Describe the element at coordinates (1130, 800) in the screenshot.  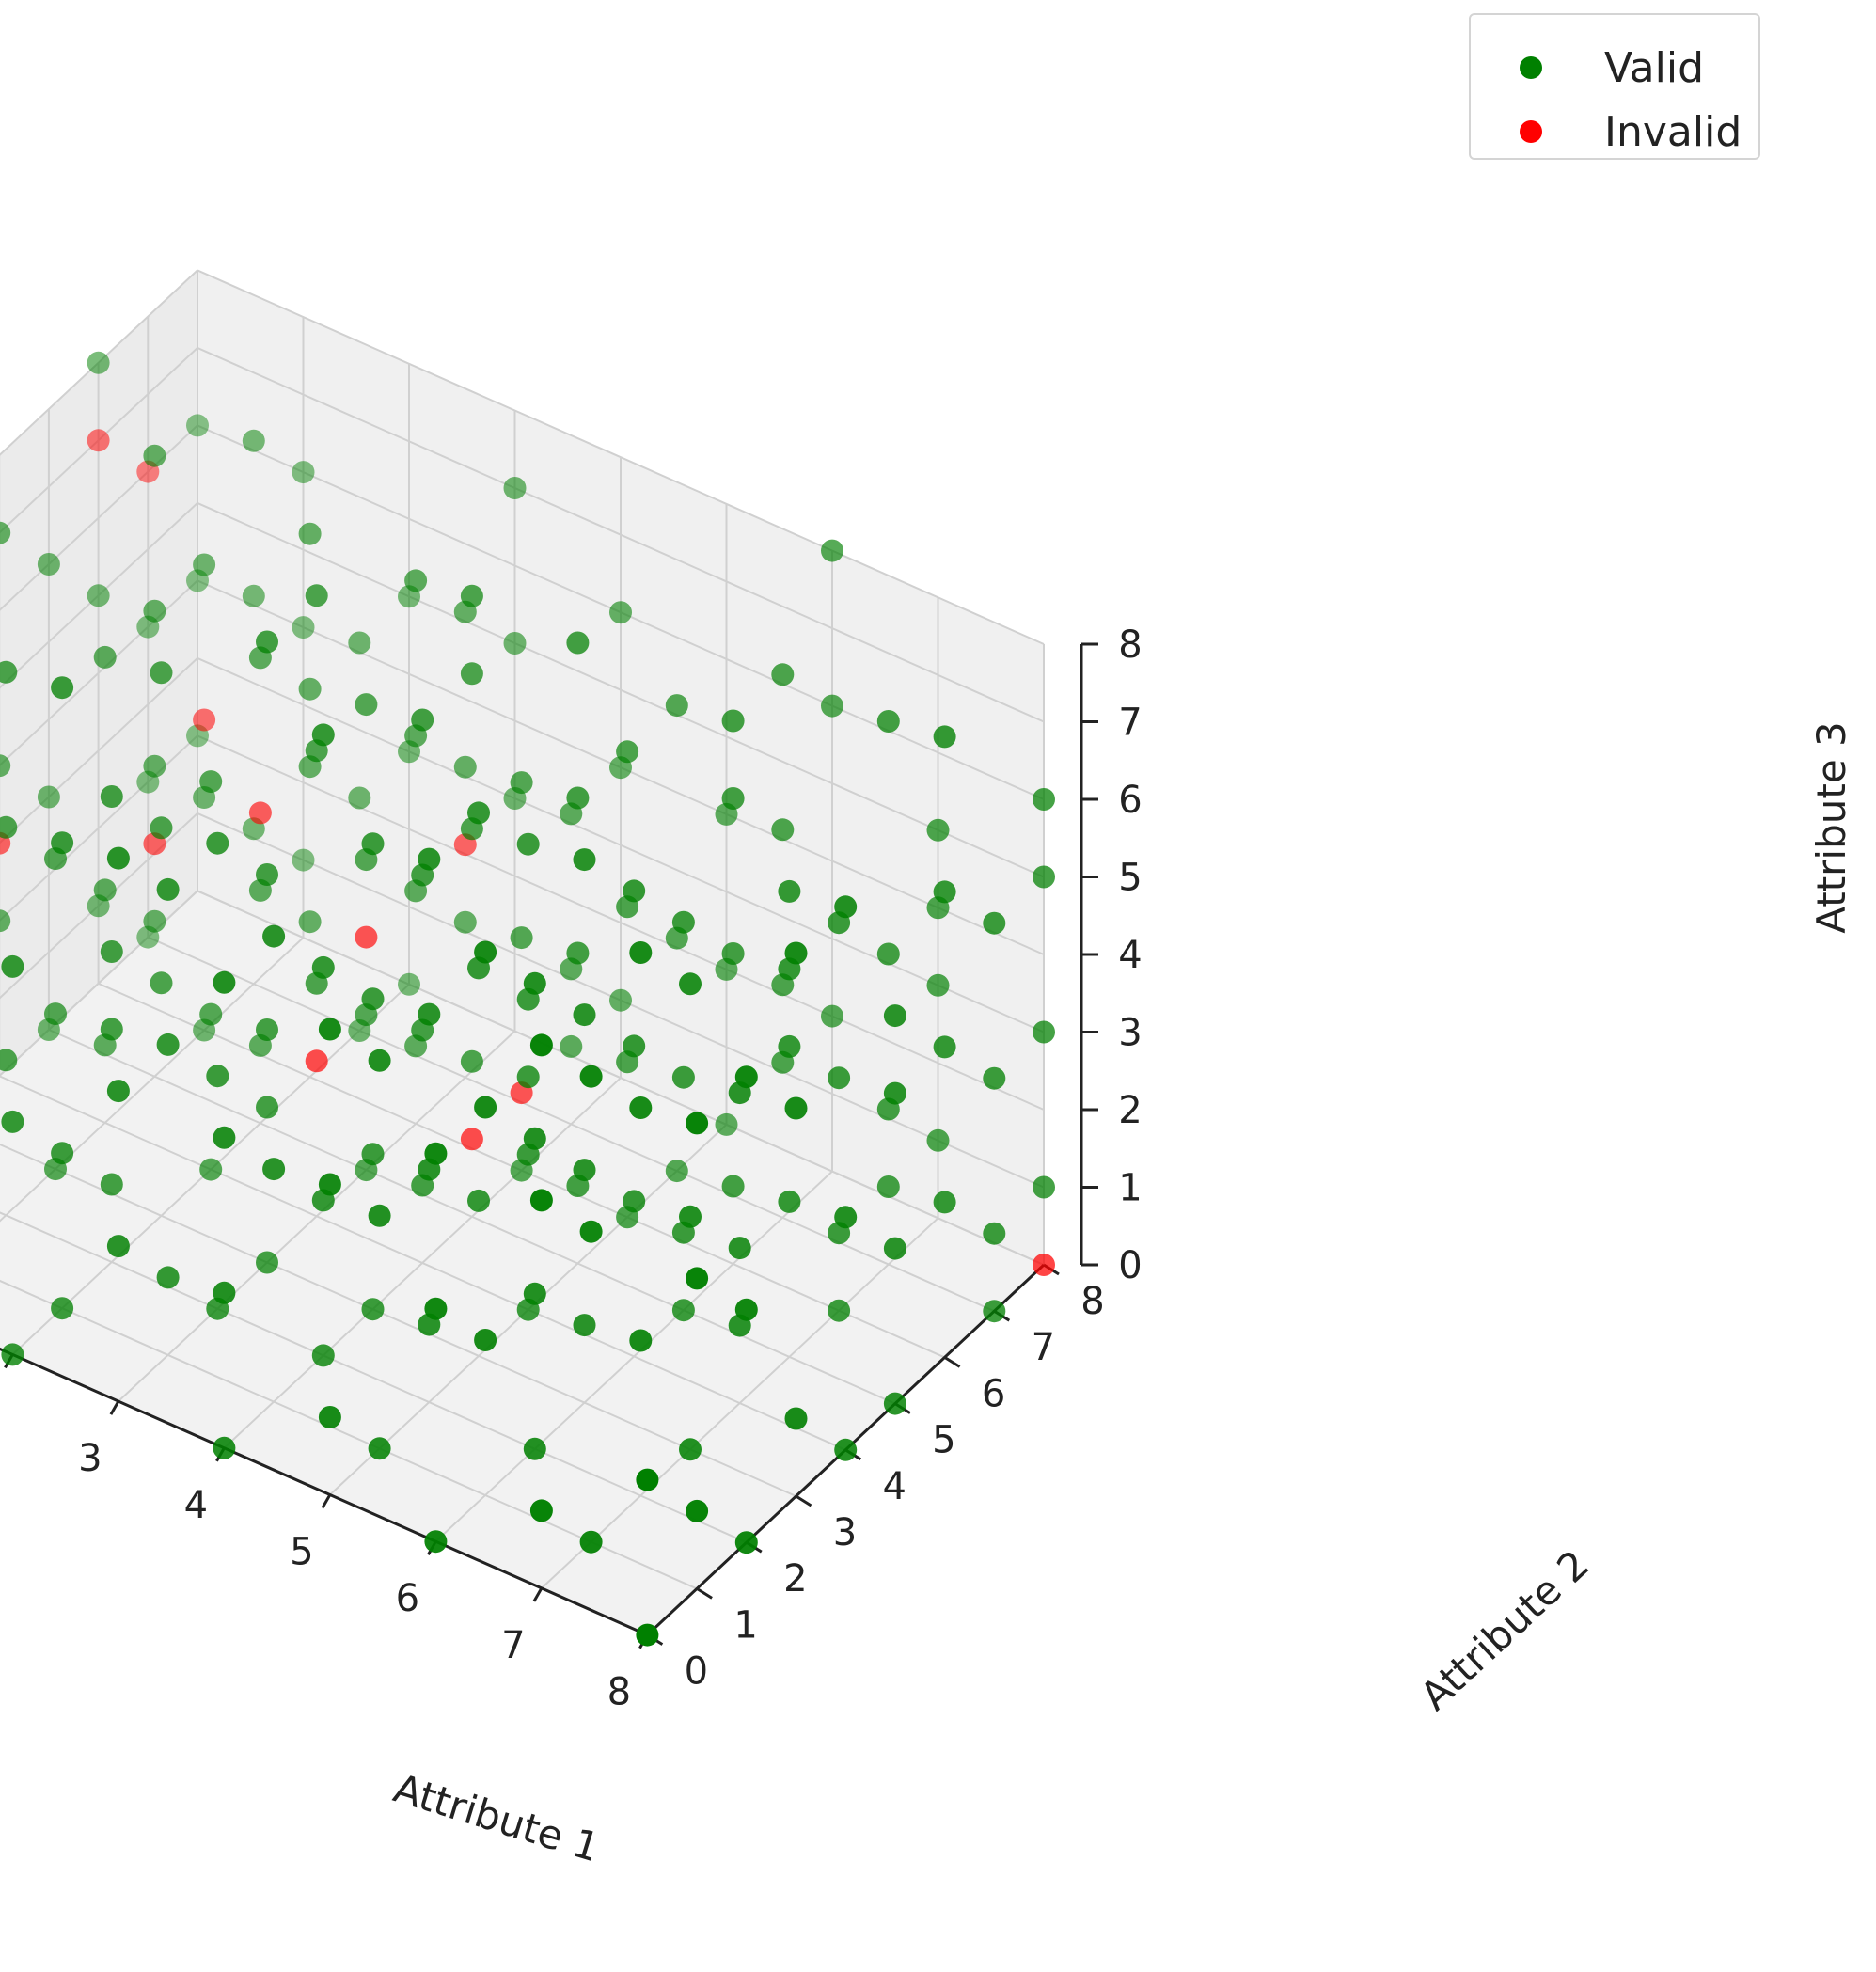
I see `z-tick-label: 6` at that location.